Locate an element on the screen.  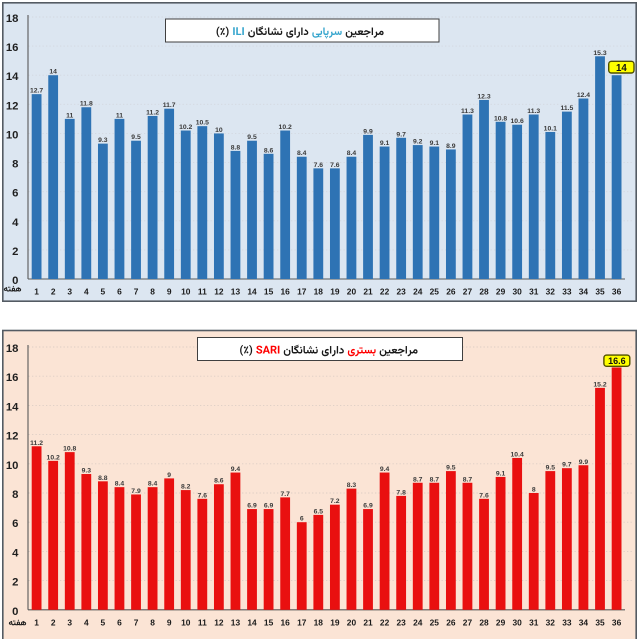
svg-text: 24 is located at coordinates (418, 622).